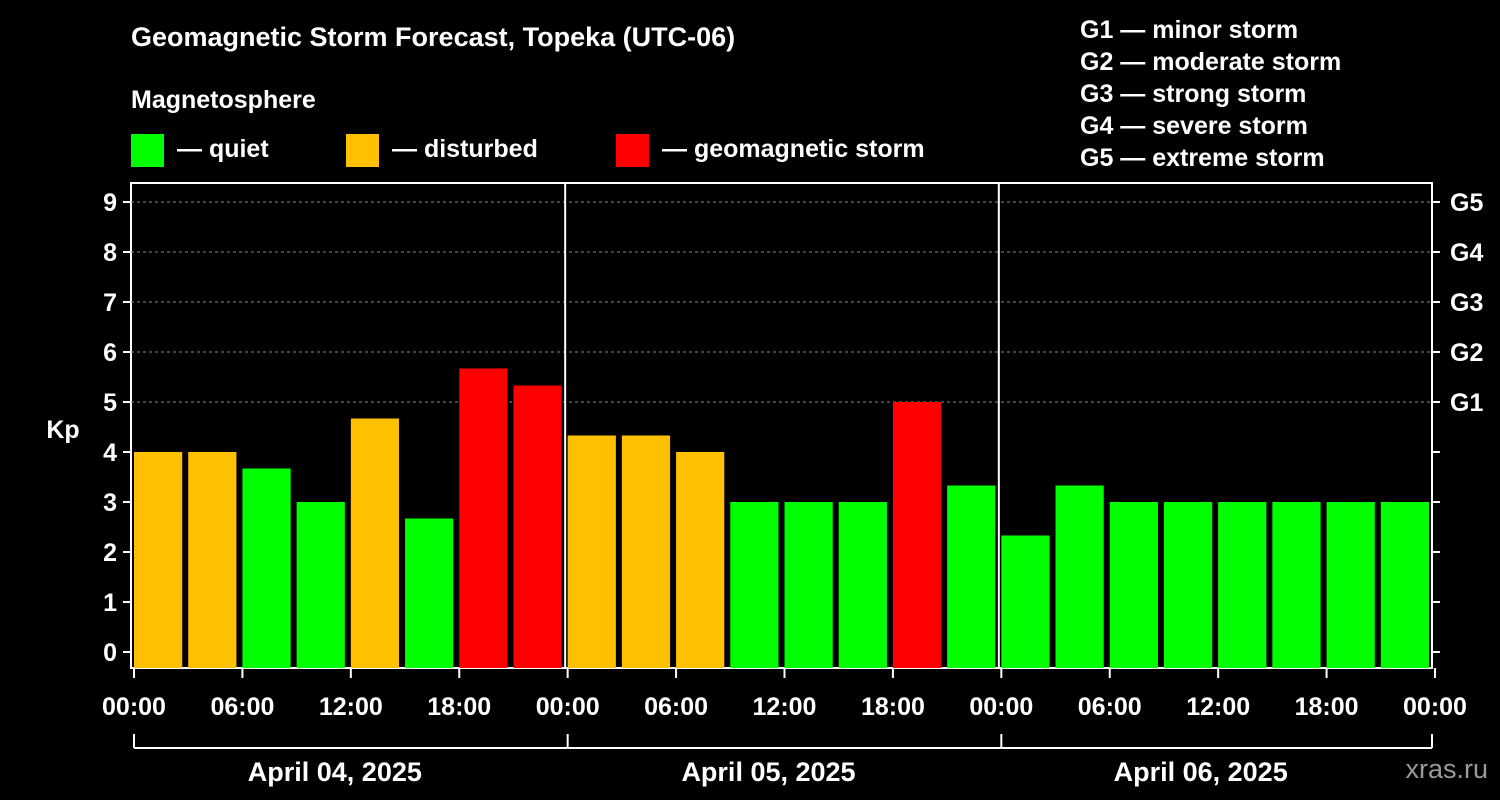 The image size is (1500, 800). Describe the element at coordinates (1193, 94) in the screenshot. I see `storm-scale-g3: G3 — strong storm` at that location.